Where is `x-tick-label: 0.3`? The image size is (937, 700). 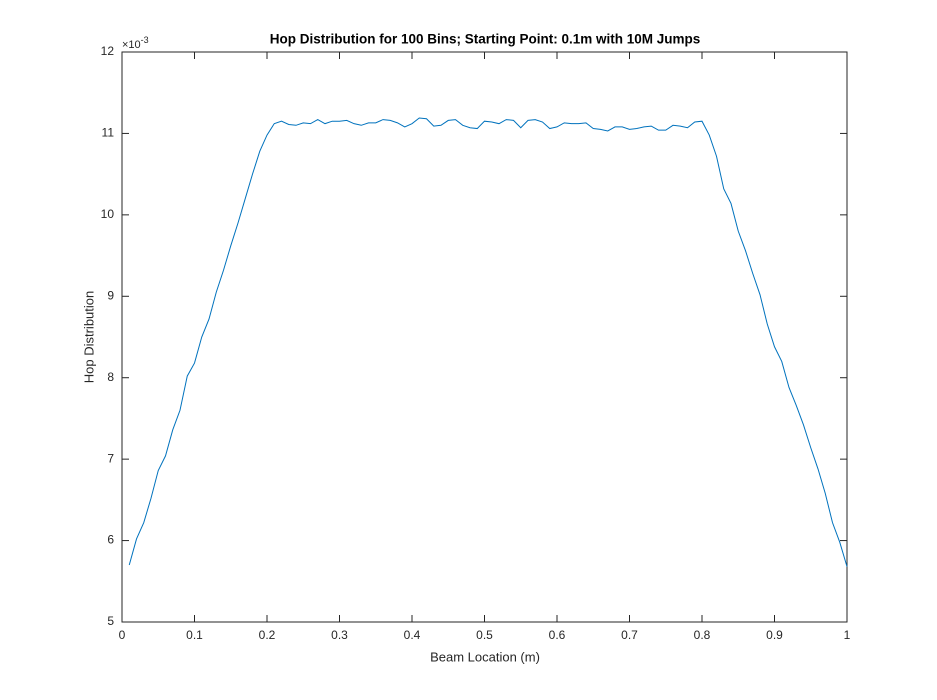 x-tick-label: 0.3 is located at coordinates (339, 635).